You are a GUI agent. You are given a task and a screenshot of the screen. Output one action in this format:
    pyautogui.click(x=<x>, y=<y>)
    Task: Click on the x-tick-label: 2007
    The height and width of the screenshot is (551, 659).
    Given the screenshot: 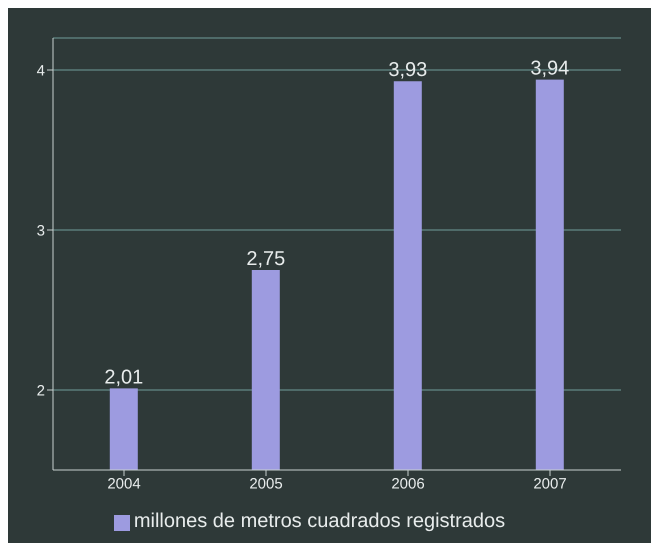 What is the action you would take?
    pyautogui.click(x=550, y=484)
    